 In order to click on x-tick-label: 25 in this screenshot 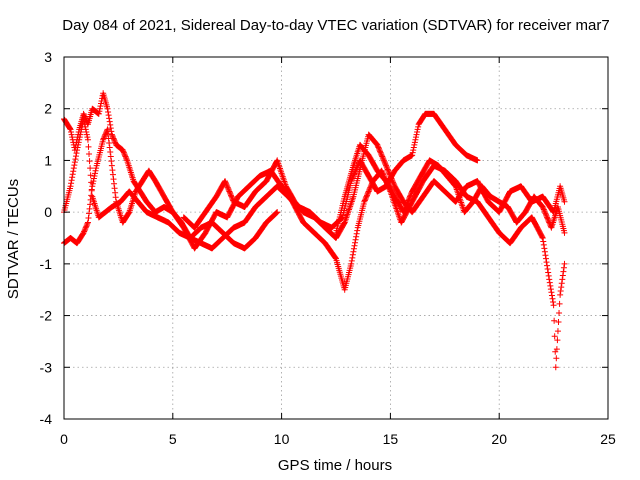, I will do `click(608, 439)`.